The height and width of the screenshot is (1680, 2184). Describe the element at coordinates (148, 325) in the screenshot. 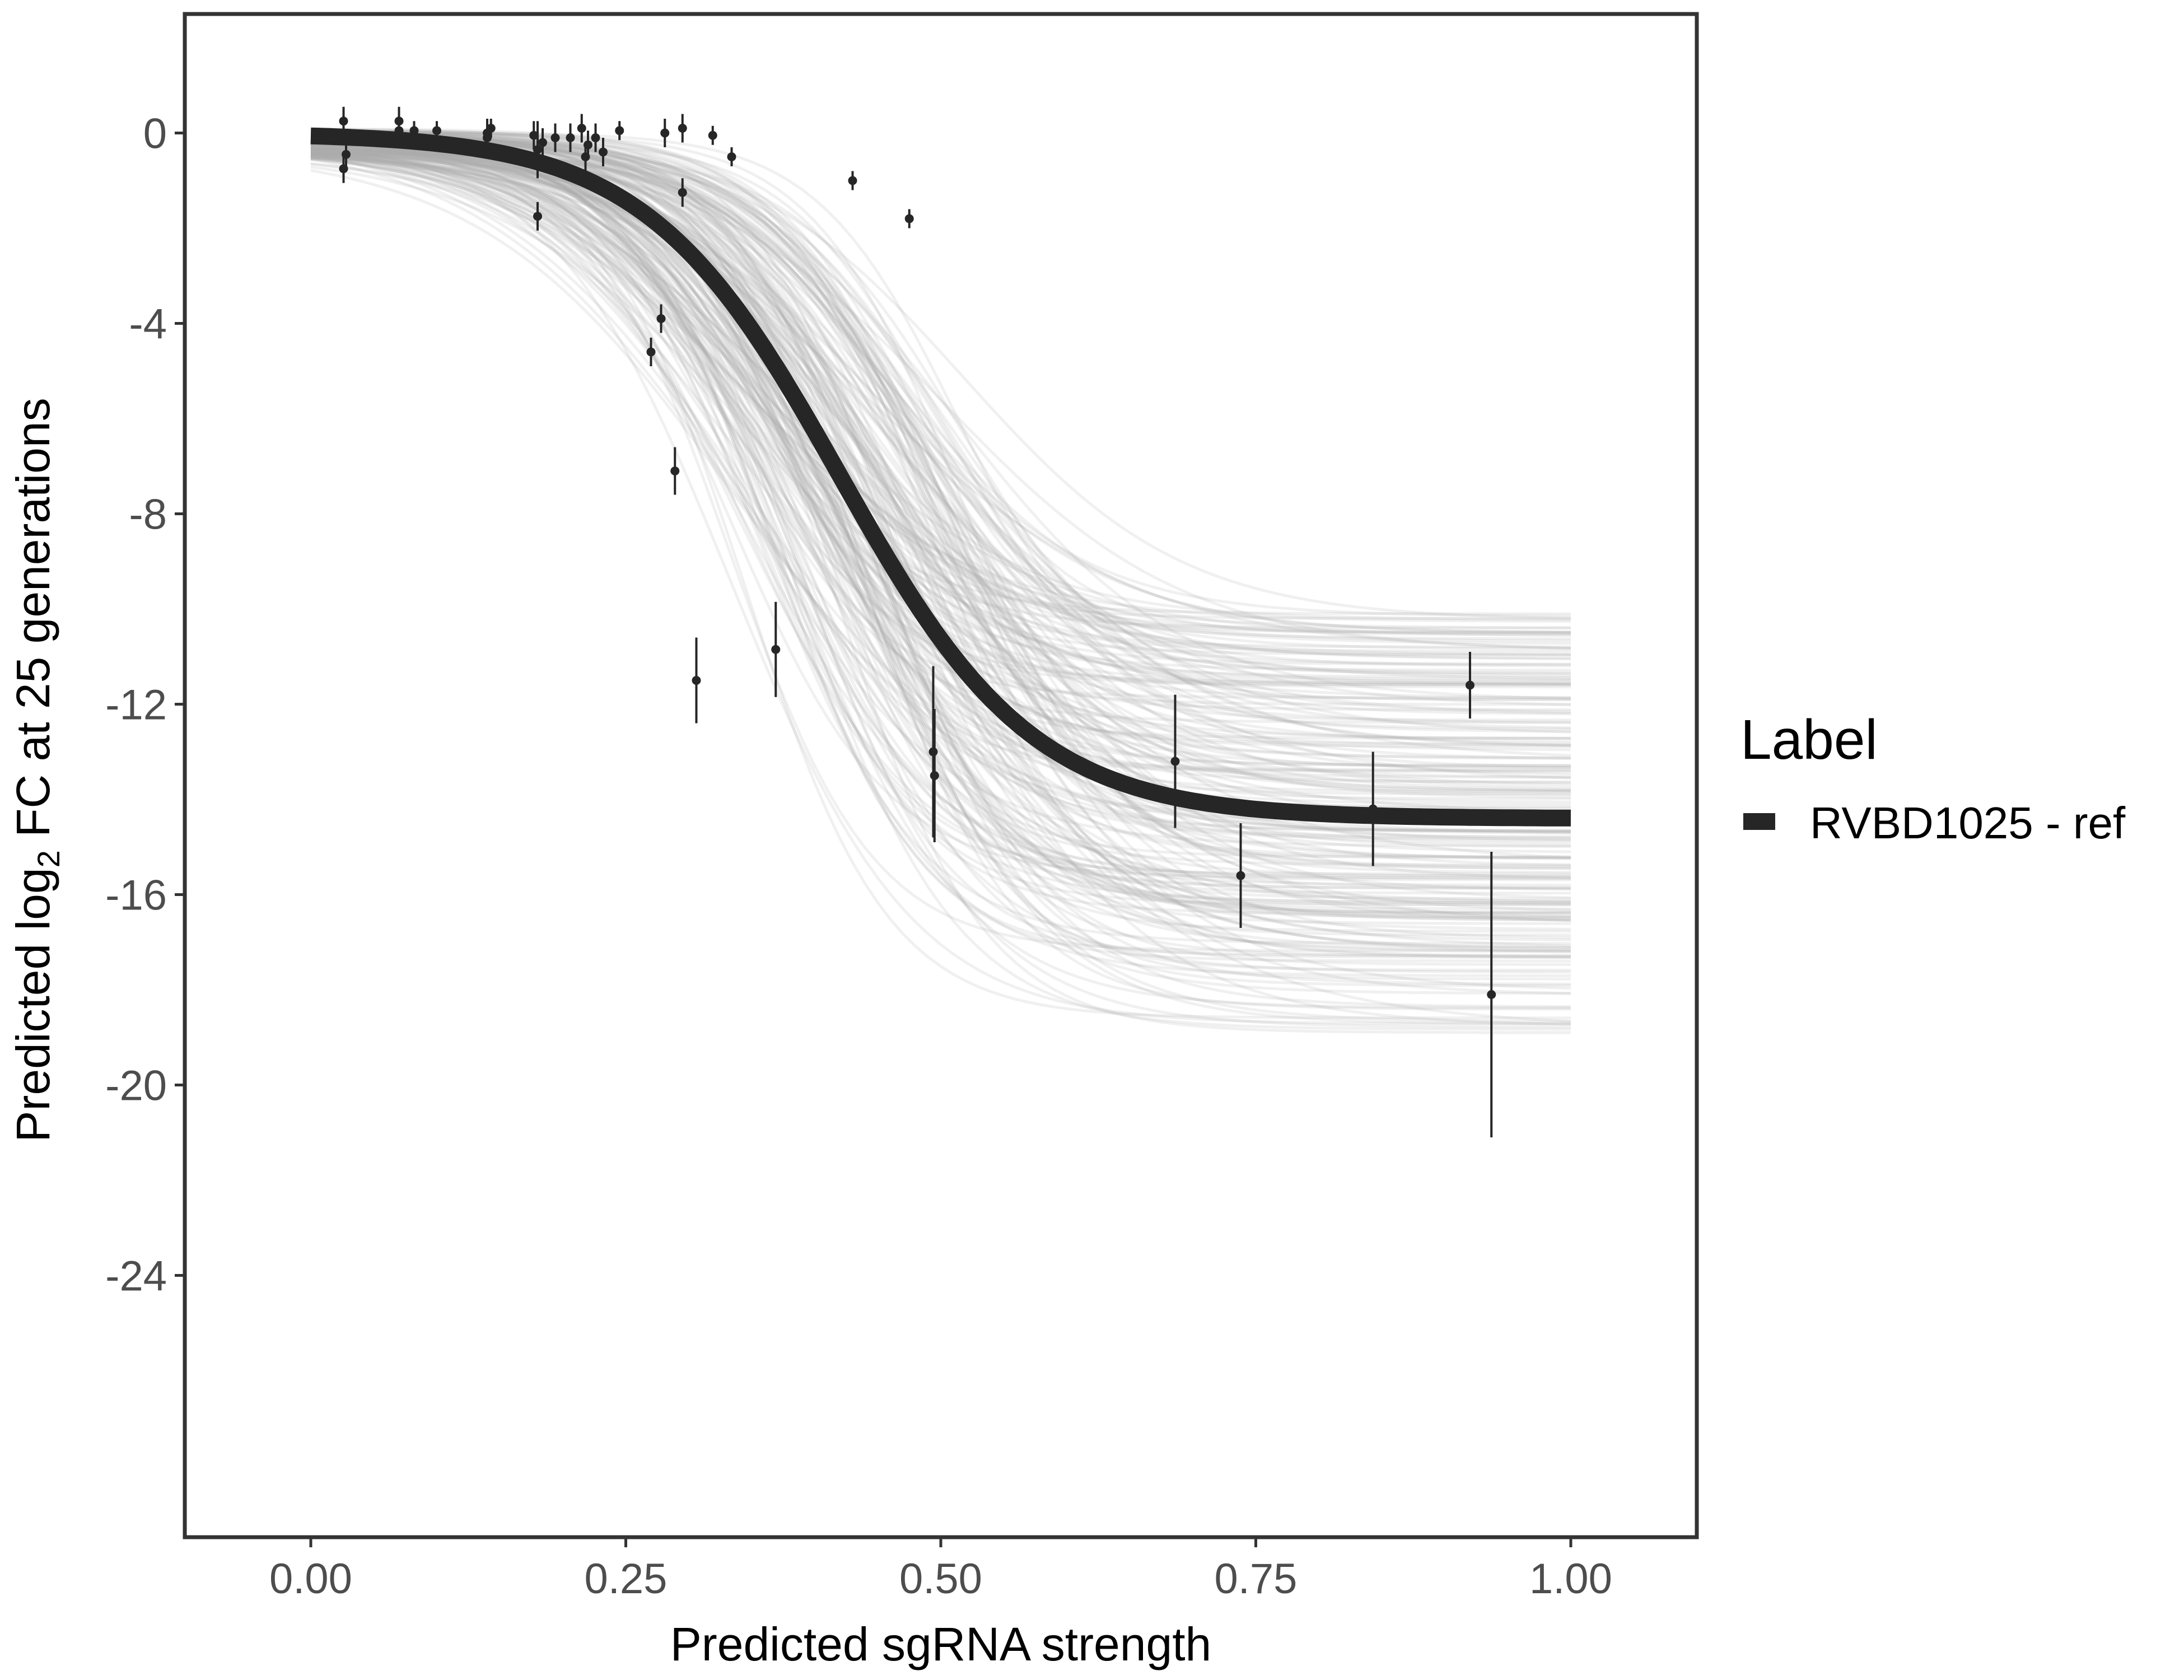

I see `y-tick-label: -4` at that location.